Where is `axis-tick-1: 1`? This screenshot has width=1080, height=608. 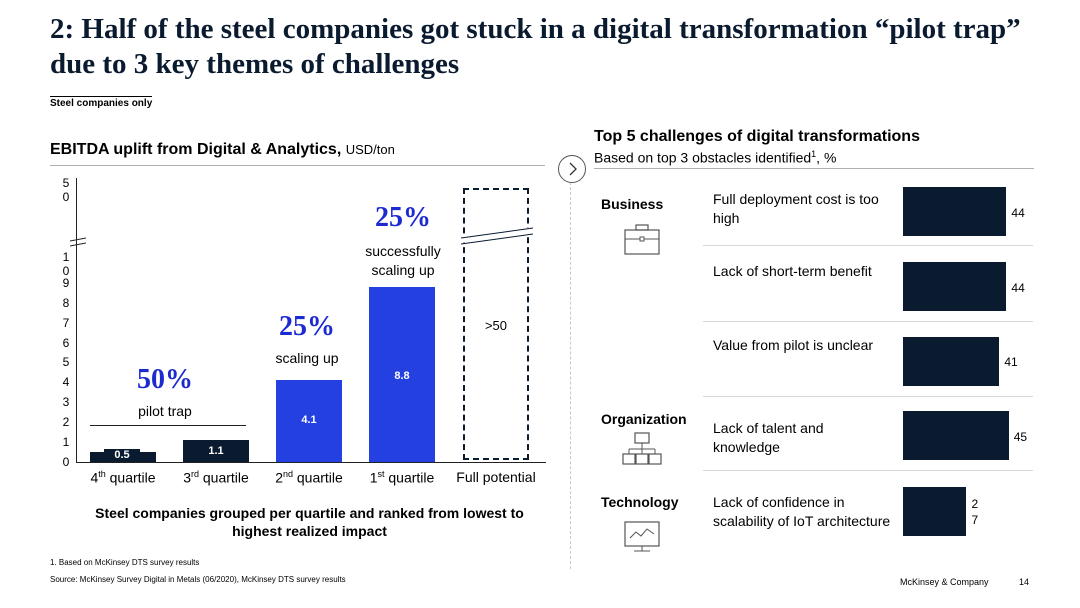 axis-tick-1: 1 is located at coordinates (66, 442).